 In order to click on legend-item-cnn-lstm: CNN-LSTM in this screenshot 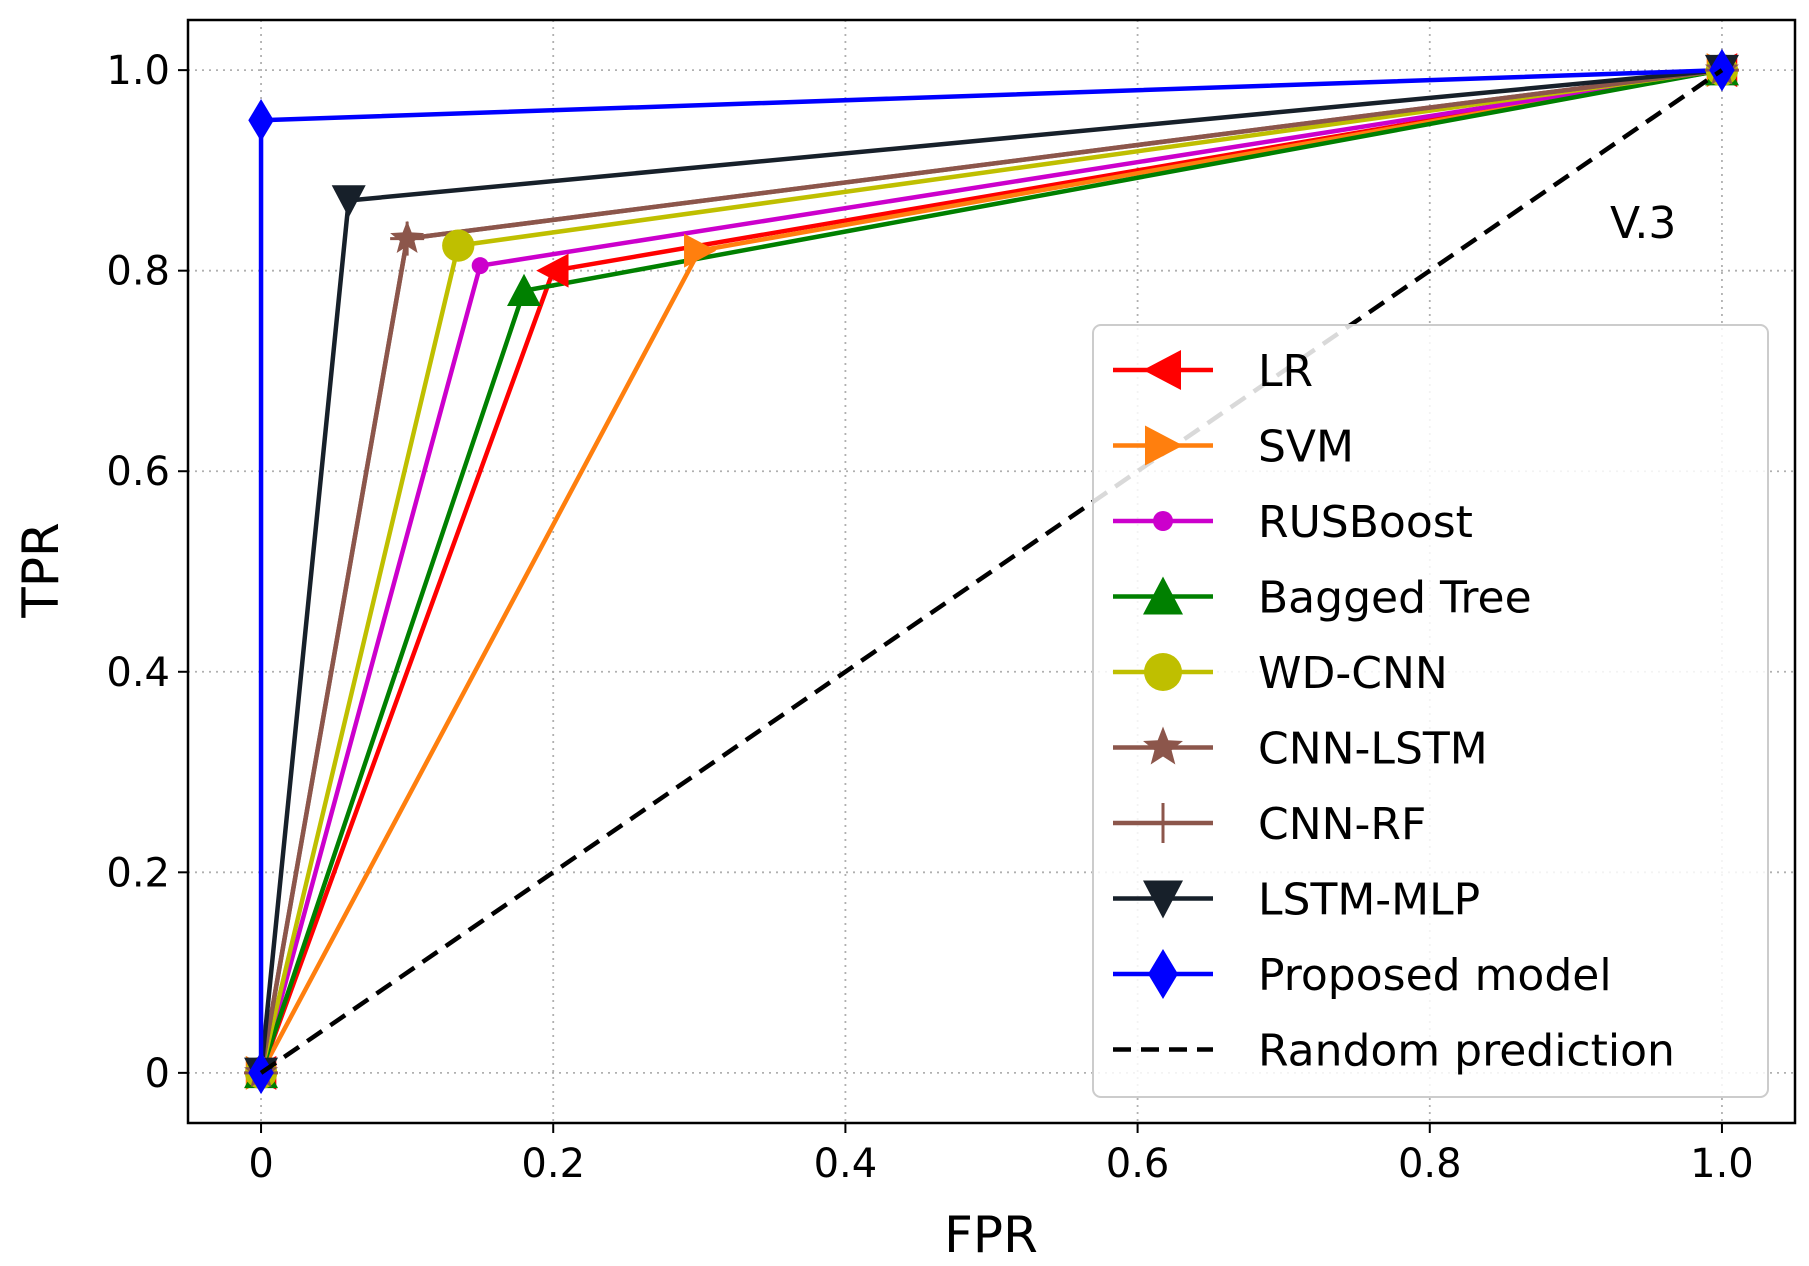, I will do `click(1300, 749)`.